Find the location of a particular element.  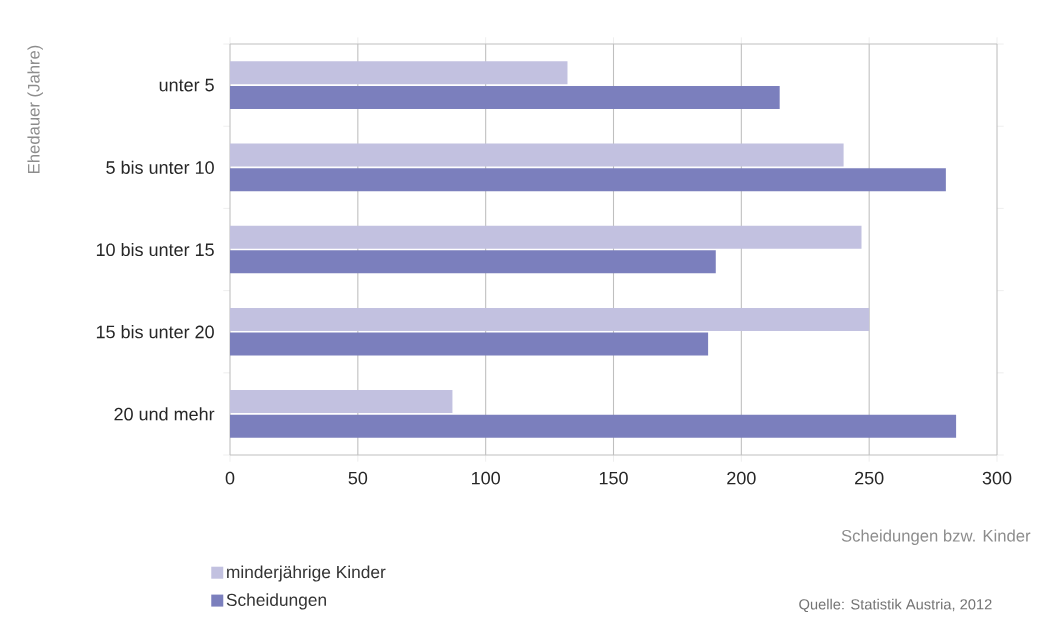

x-tick-label: 0 is located at coordinates (230, 478).